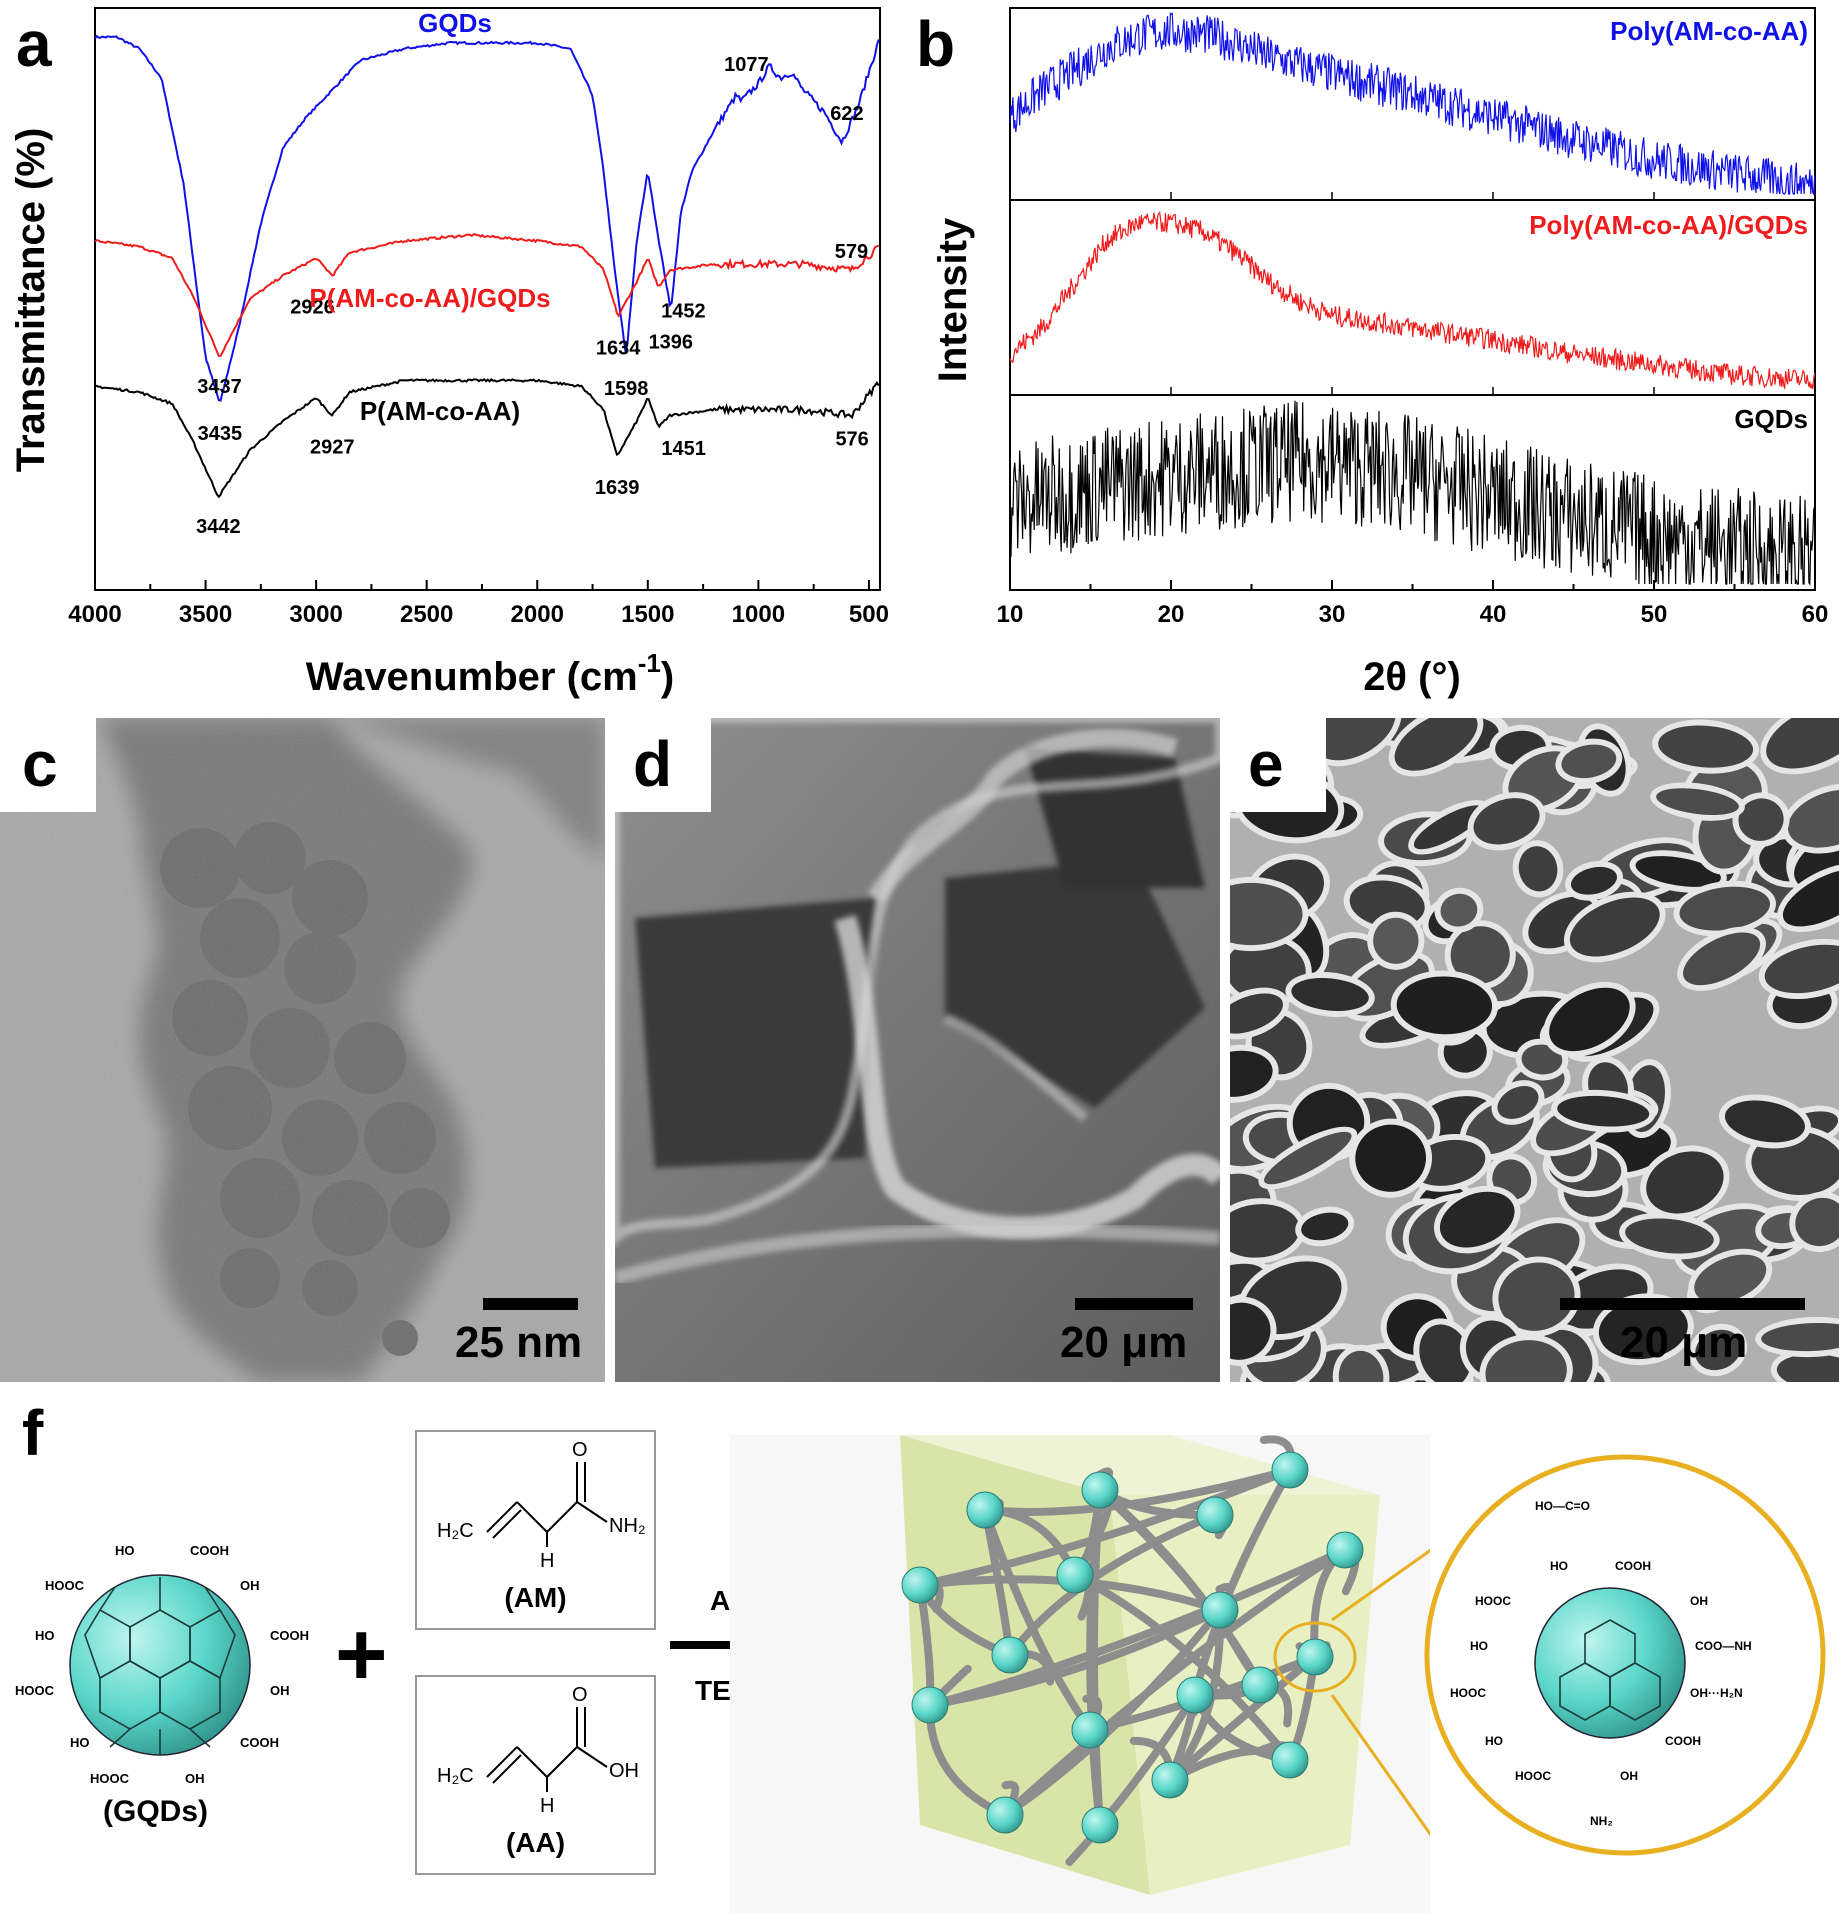 This screenshot has width=1839, height=1913. I want to click on ftir-line-composite, so click(487, 295).